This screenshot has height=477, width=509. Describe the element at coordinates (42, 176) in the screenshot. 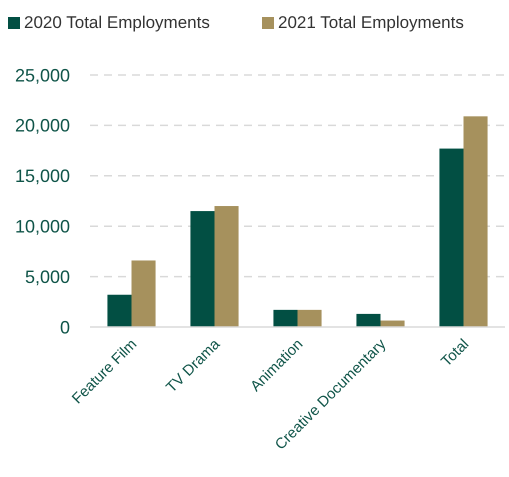

I see `y-tick-label: 15,000` at that location.